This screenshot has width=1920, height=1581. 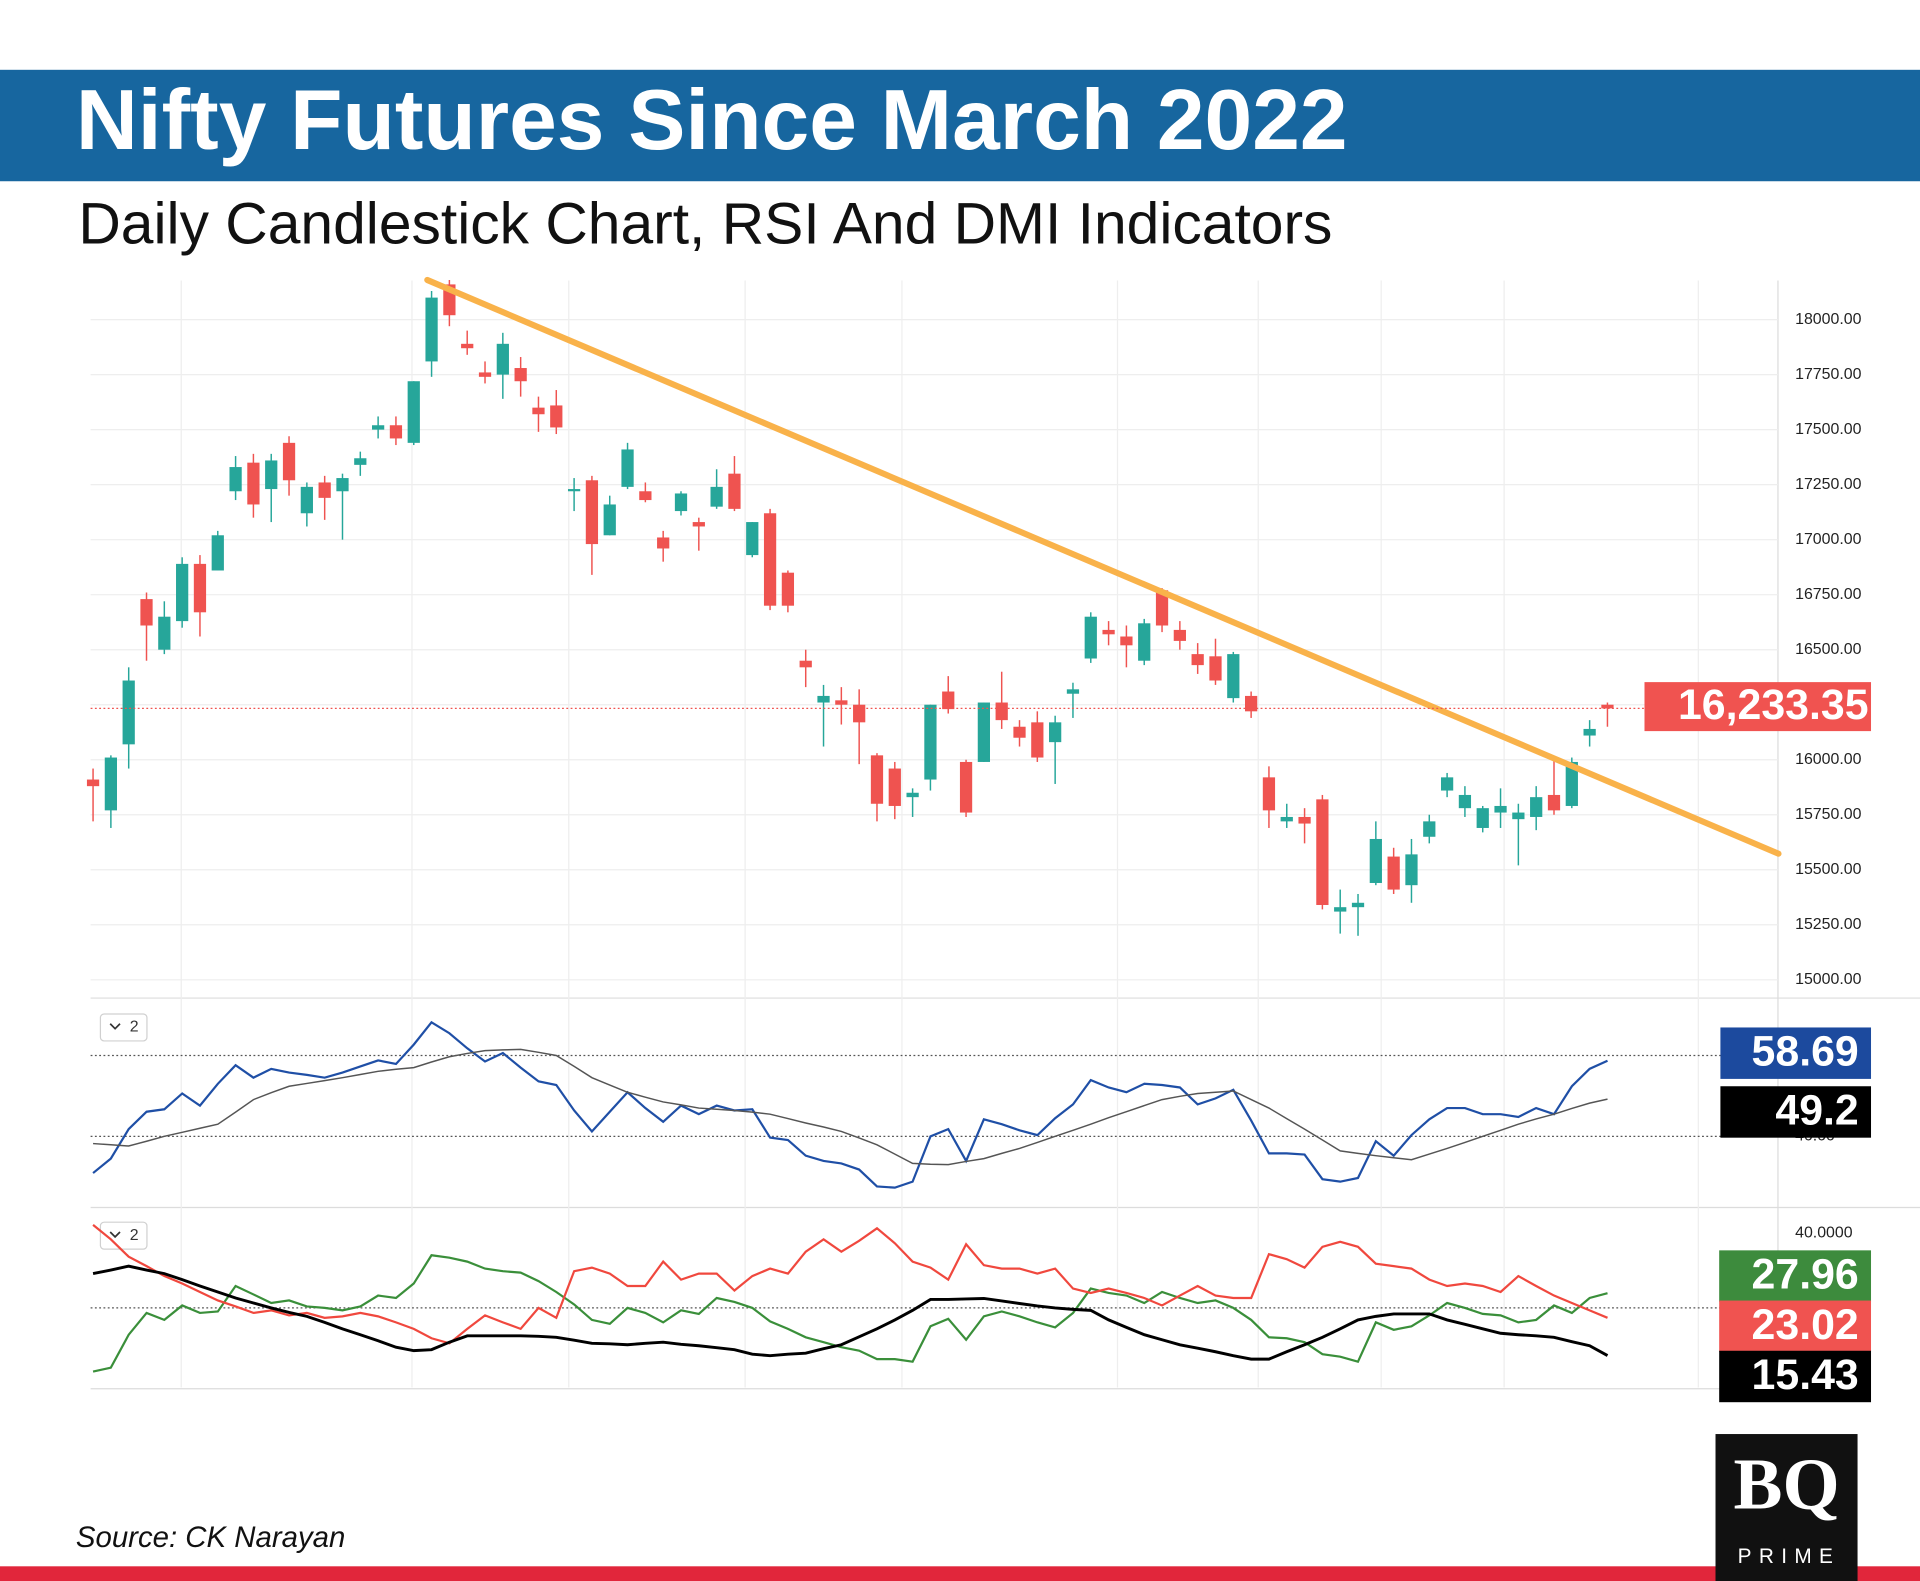 I want to click on y-tick-label: 17000.00, so click(x=1828, y=539).